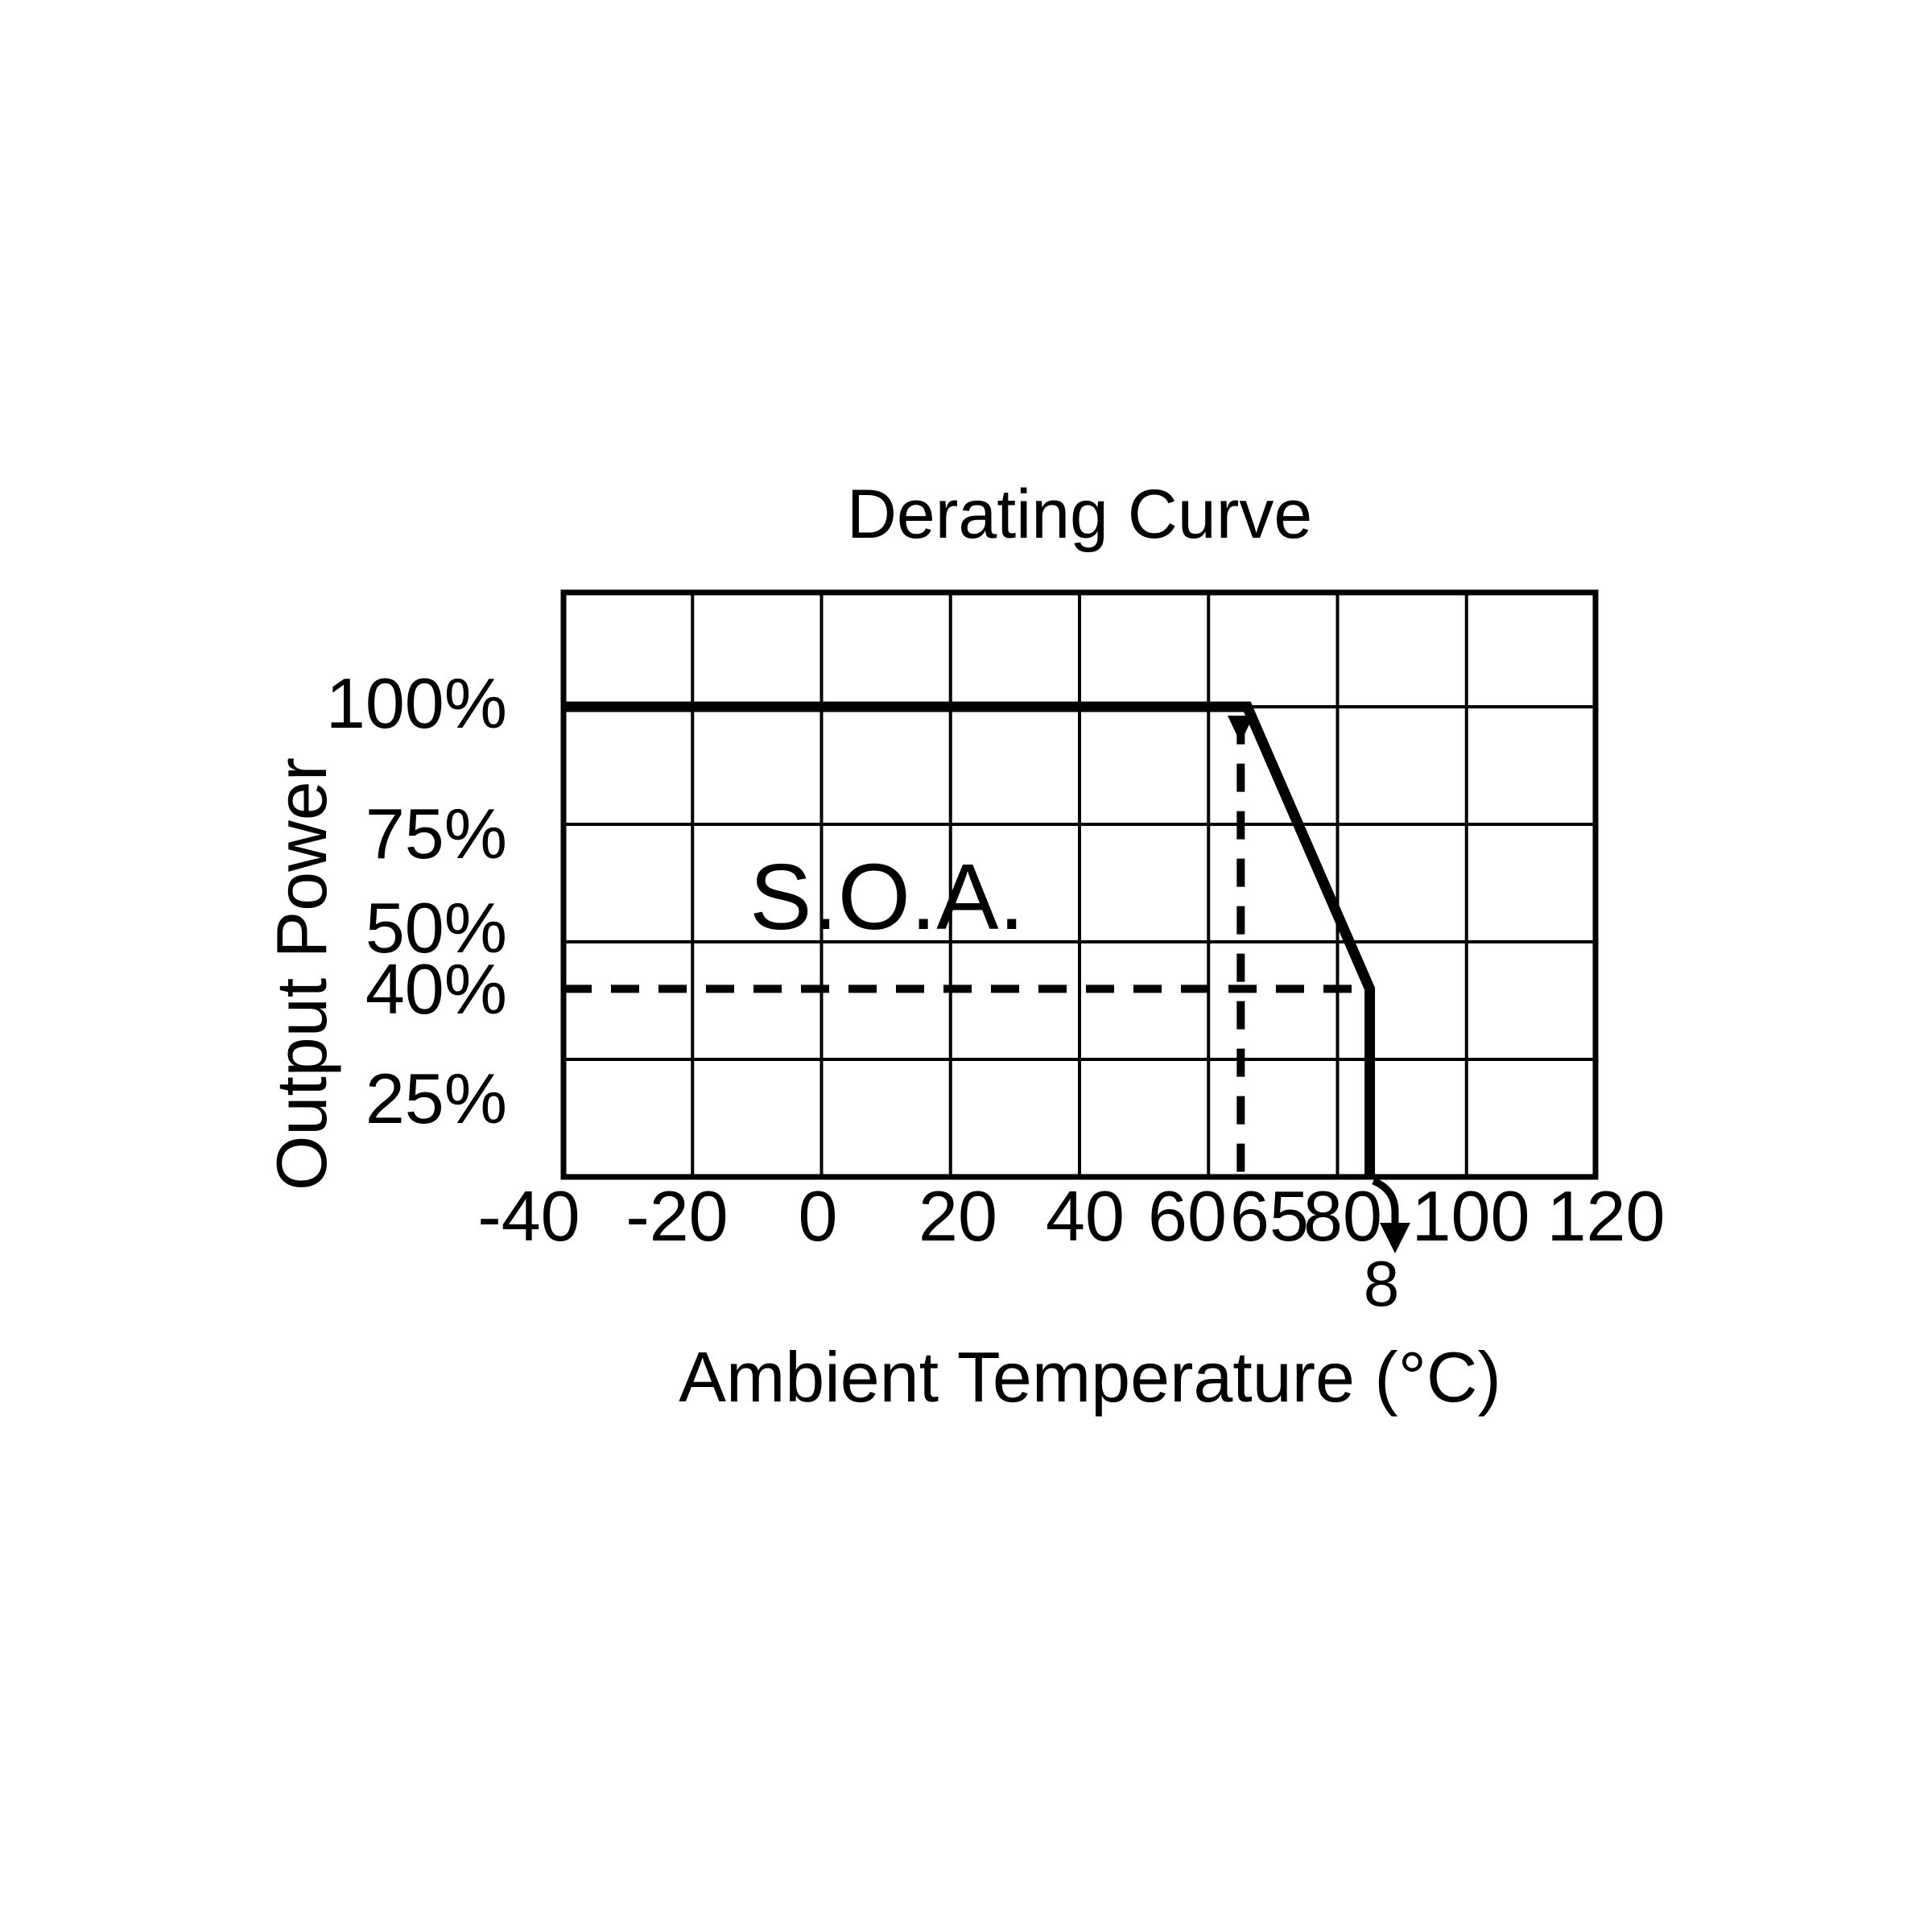 The height and width of the screenshot is (1932, 1932). What do you see at coordinates (1269, 1216) in the screenshot?
I see `x-tick-label: 65` at bounding box center [1269, 1216].